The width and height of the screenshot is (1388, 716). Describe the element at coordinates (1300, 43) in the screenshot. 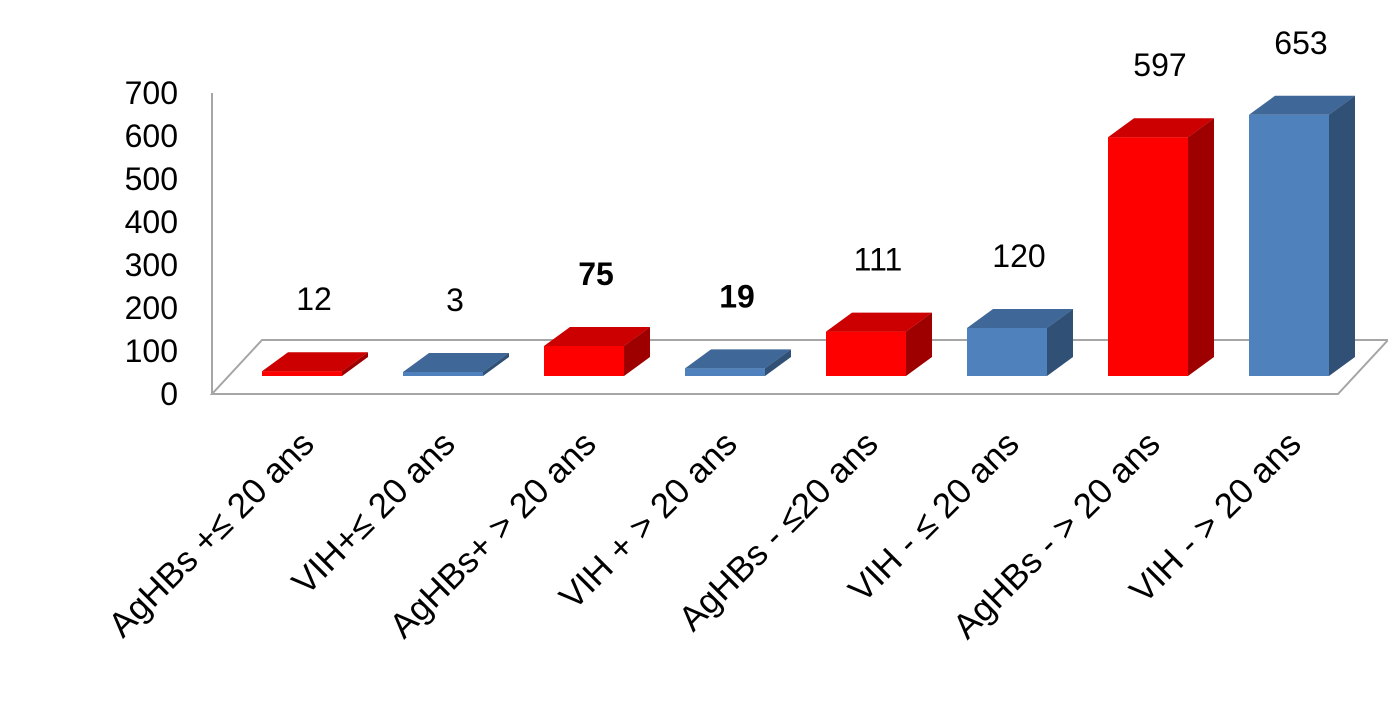

I see `data-label: 653` at that location.